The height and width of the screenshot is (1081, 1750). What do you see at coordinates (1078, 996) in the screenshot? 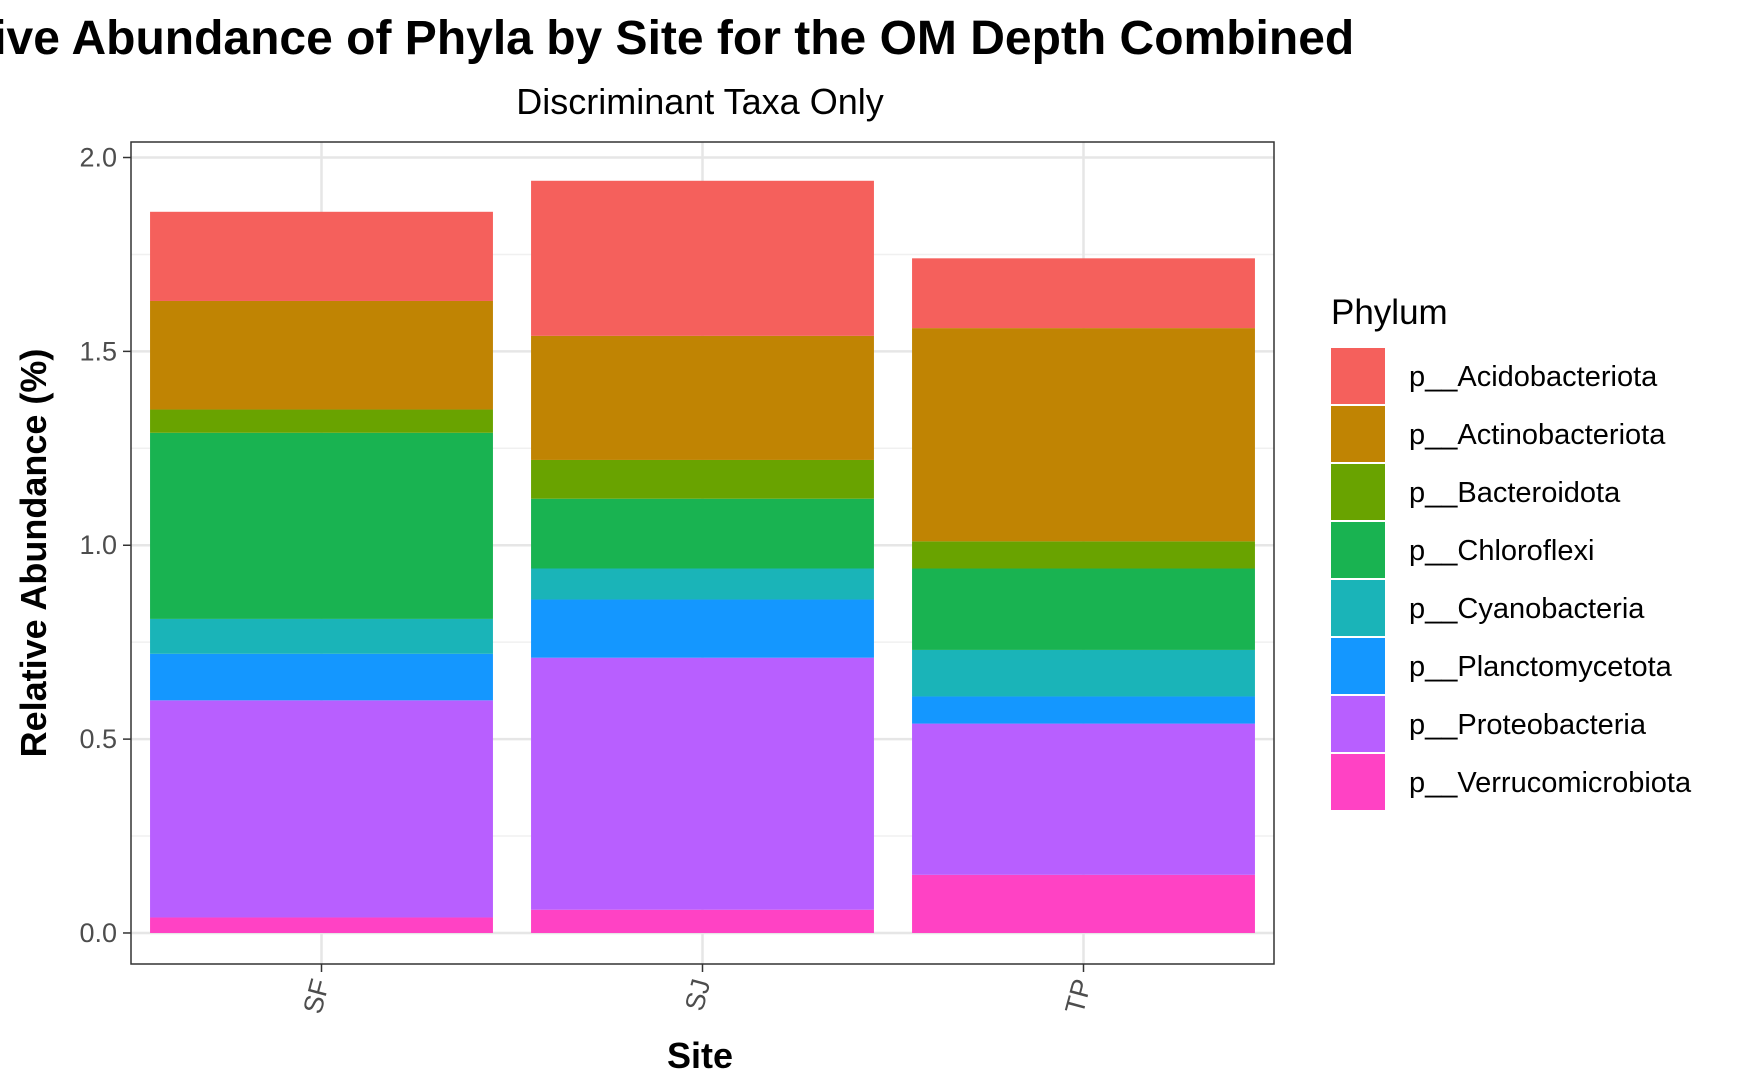
I see `x-tick-label: TP` at bounding box center [1078, 996].